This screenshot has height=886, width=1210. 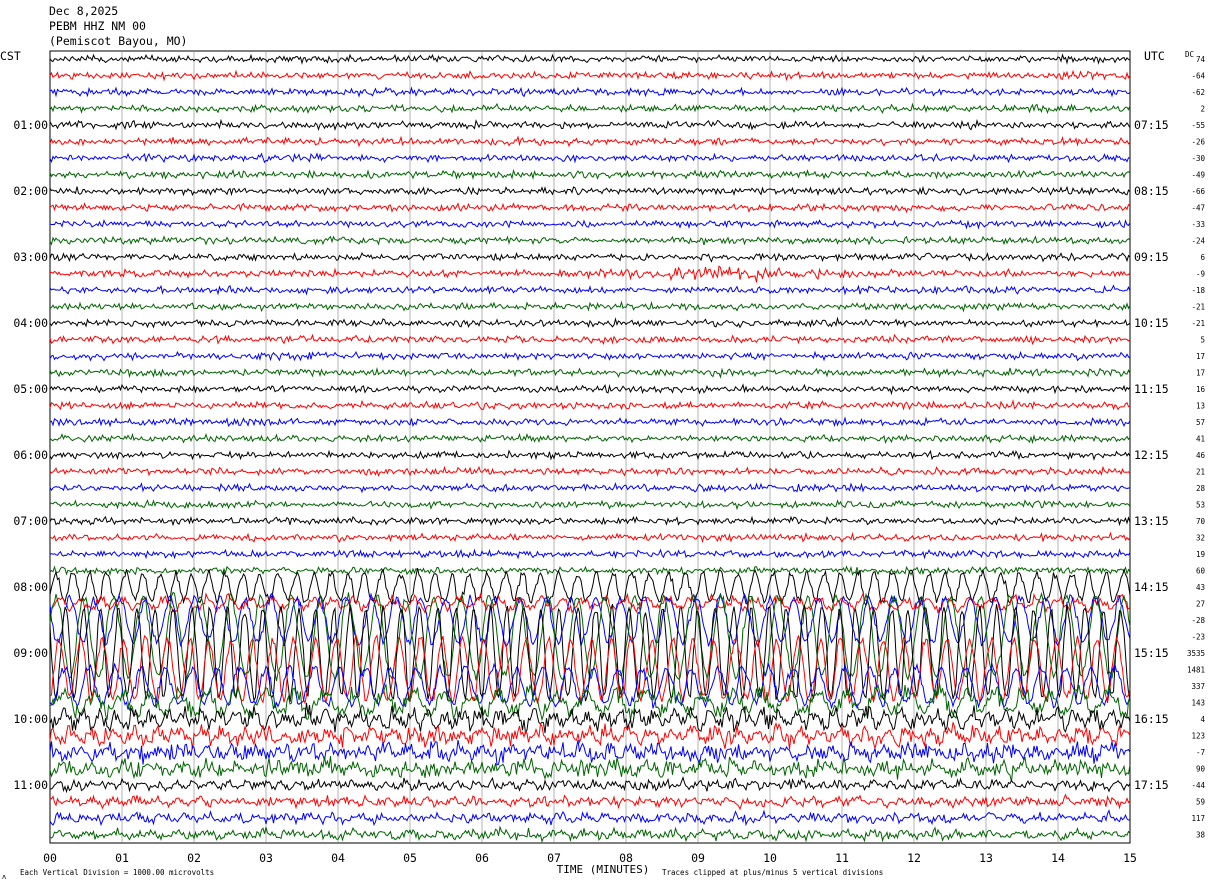 What do you see at coordinates (1154, 56) in the screenshot?
I see `right-axis-label: UTC` at bounding box center [1154, 56].